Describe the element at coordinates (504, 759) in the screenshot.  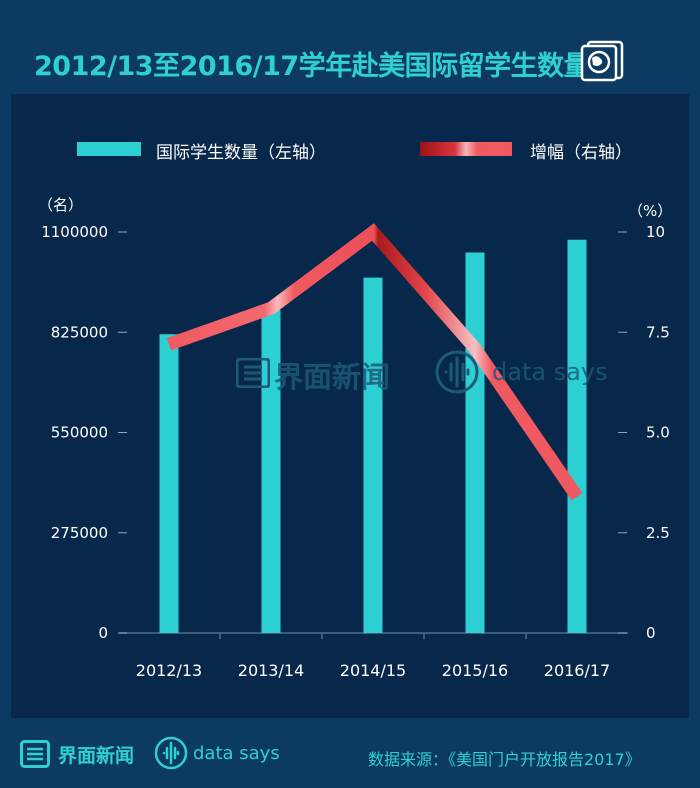
I see `data-source: 数据来源：《美国门户开放报告2017》` at that location.